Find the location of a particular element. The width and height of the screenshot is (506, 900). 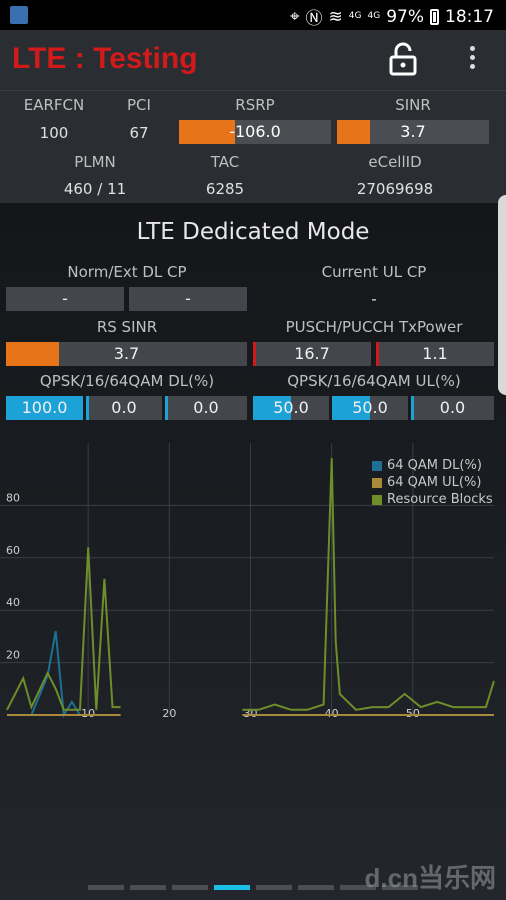

pusch-marker is located at coordinates (254, 354).